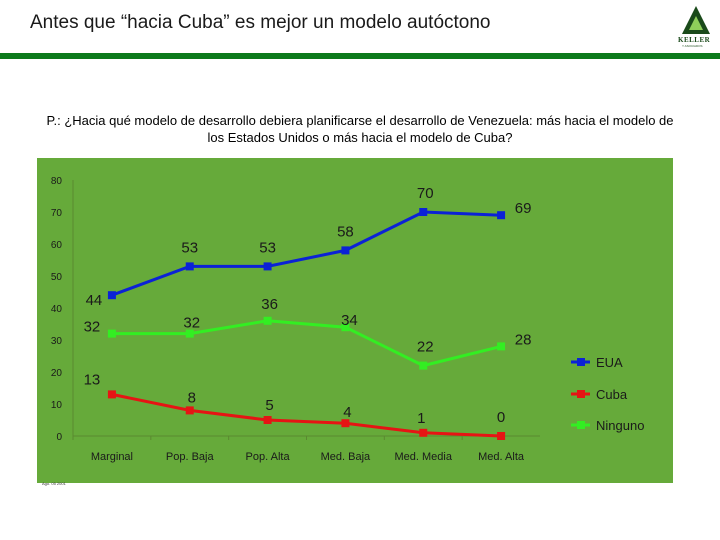 The width and height of the screenshot is (720, 540). Describe the element at coordinates (57, 373) in the screenshot. I see `y-tick-label: 20` at that location.